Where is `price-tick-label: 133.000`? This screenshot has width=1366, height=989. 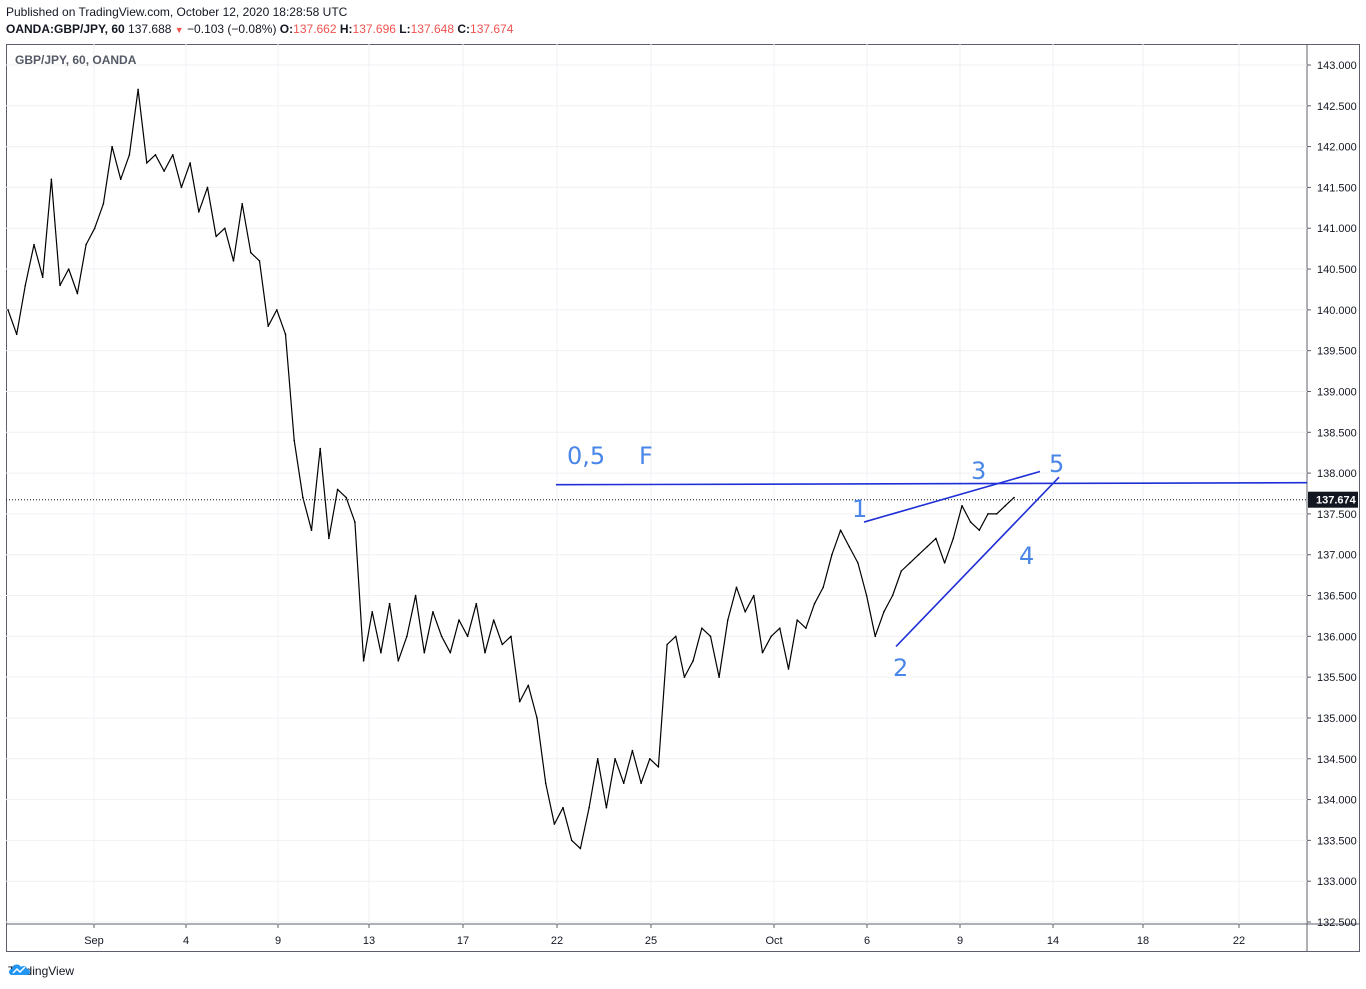
price-tick-label: 133.000 is located at coordinates (1337, 882).